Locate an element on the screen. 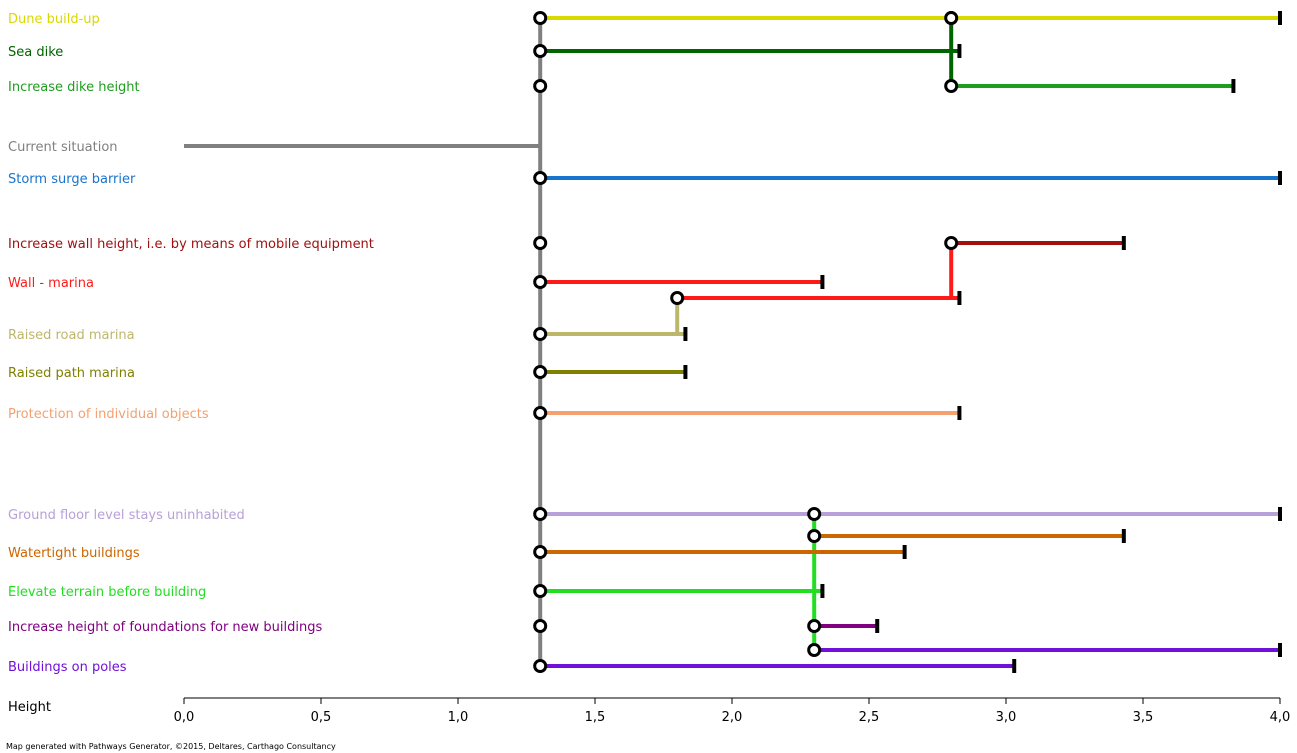  action-label-elevate-terrain-before-building: Elevate terrain before building is located at coordinates (107, 592).